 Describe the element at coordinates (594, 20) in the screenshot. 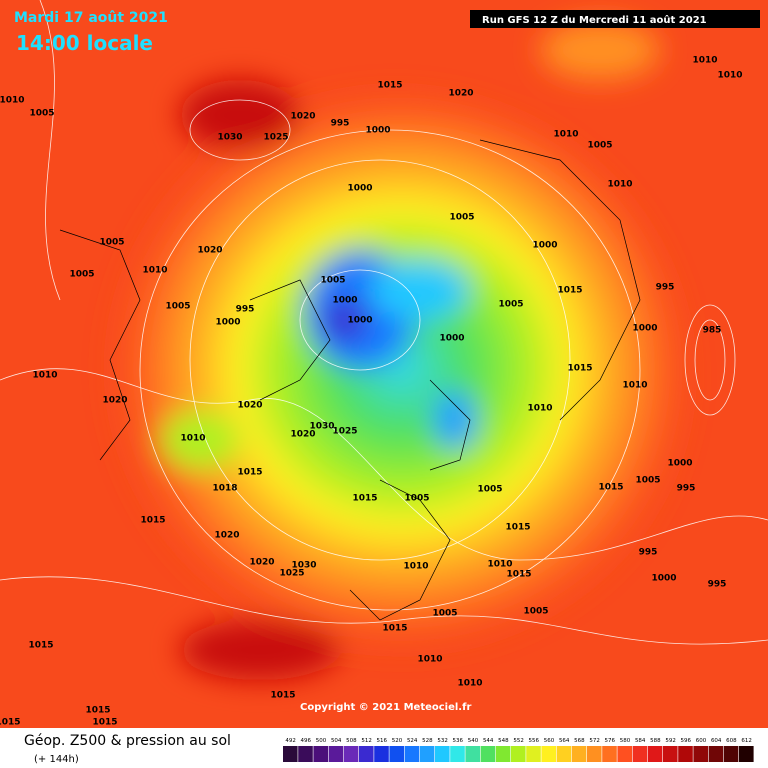

I see `run-info: Run GFS 12 Z du Mercredi 11 août 2021` at that location.